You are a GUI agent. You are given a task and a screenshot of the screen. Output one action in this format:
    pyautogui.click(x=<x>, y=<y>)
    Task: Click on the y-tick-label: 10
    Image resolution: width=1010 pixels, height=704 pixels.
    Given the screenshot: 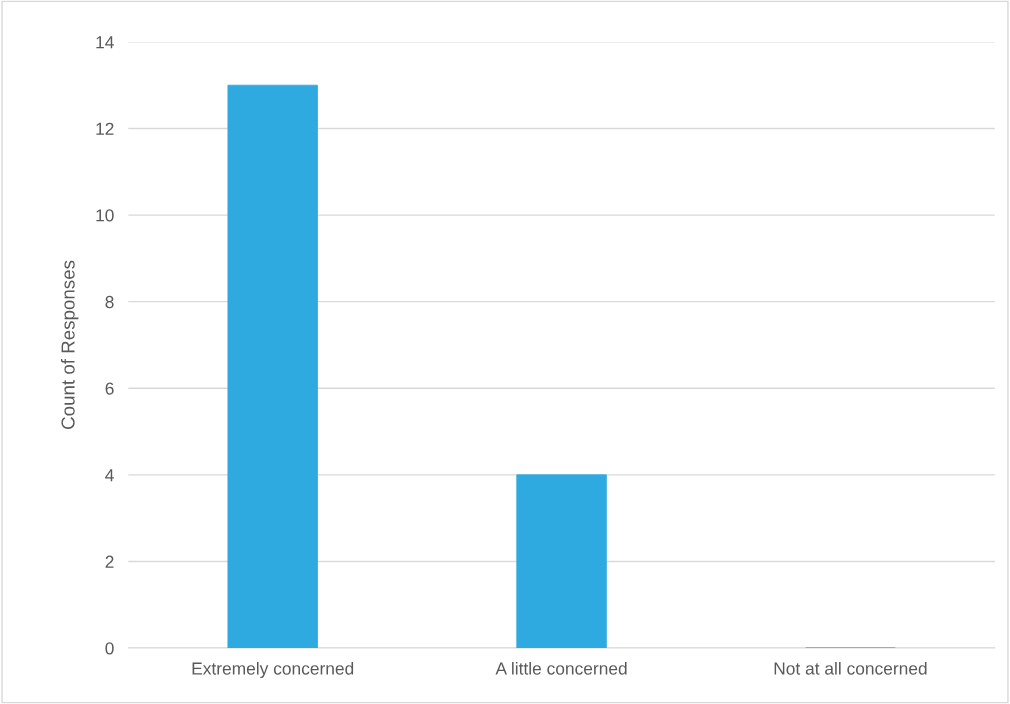 What is the action you would take?
    pyautogui.click(x=105, y=215)
    